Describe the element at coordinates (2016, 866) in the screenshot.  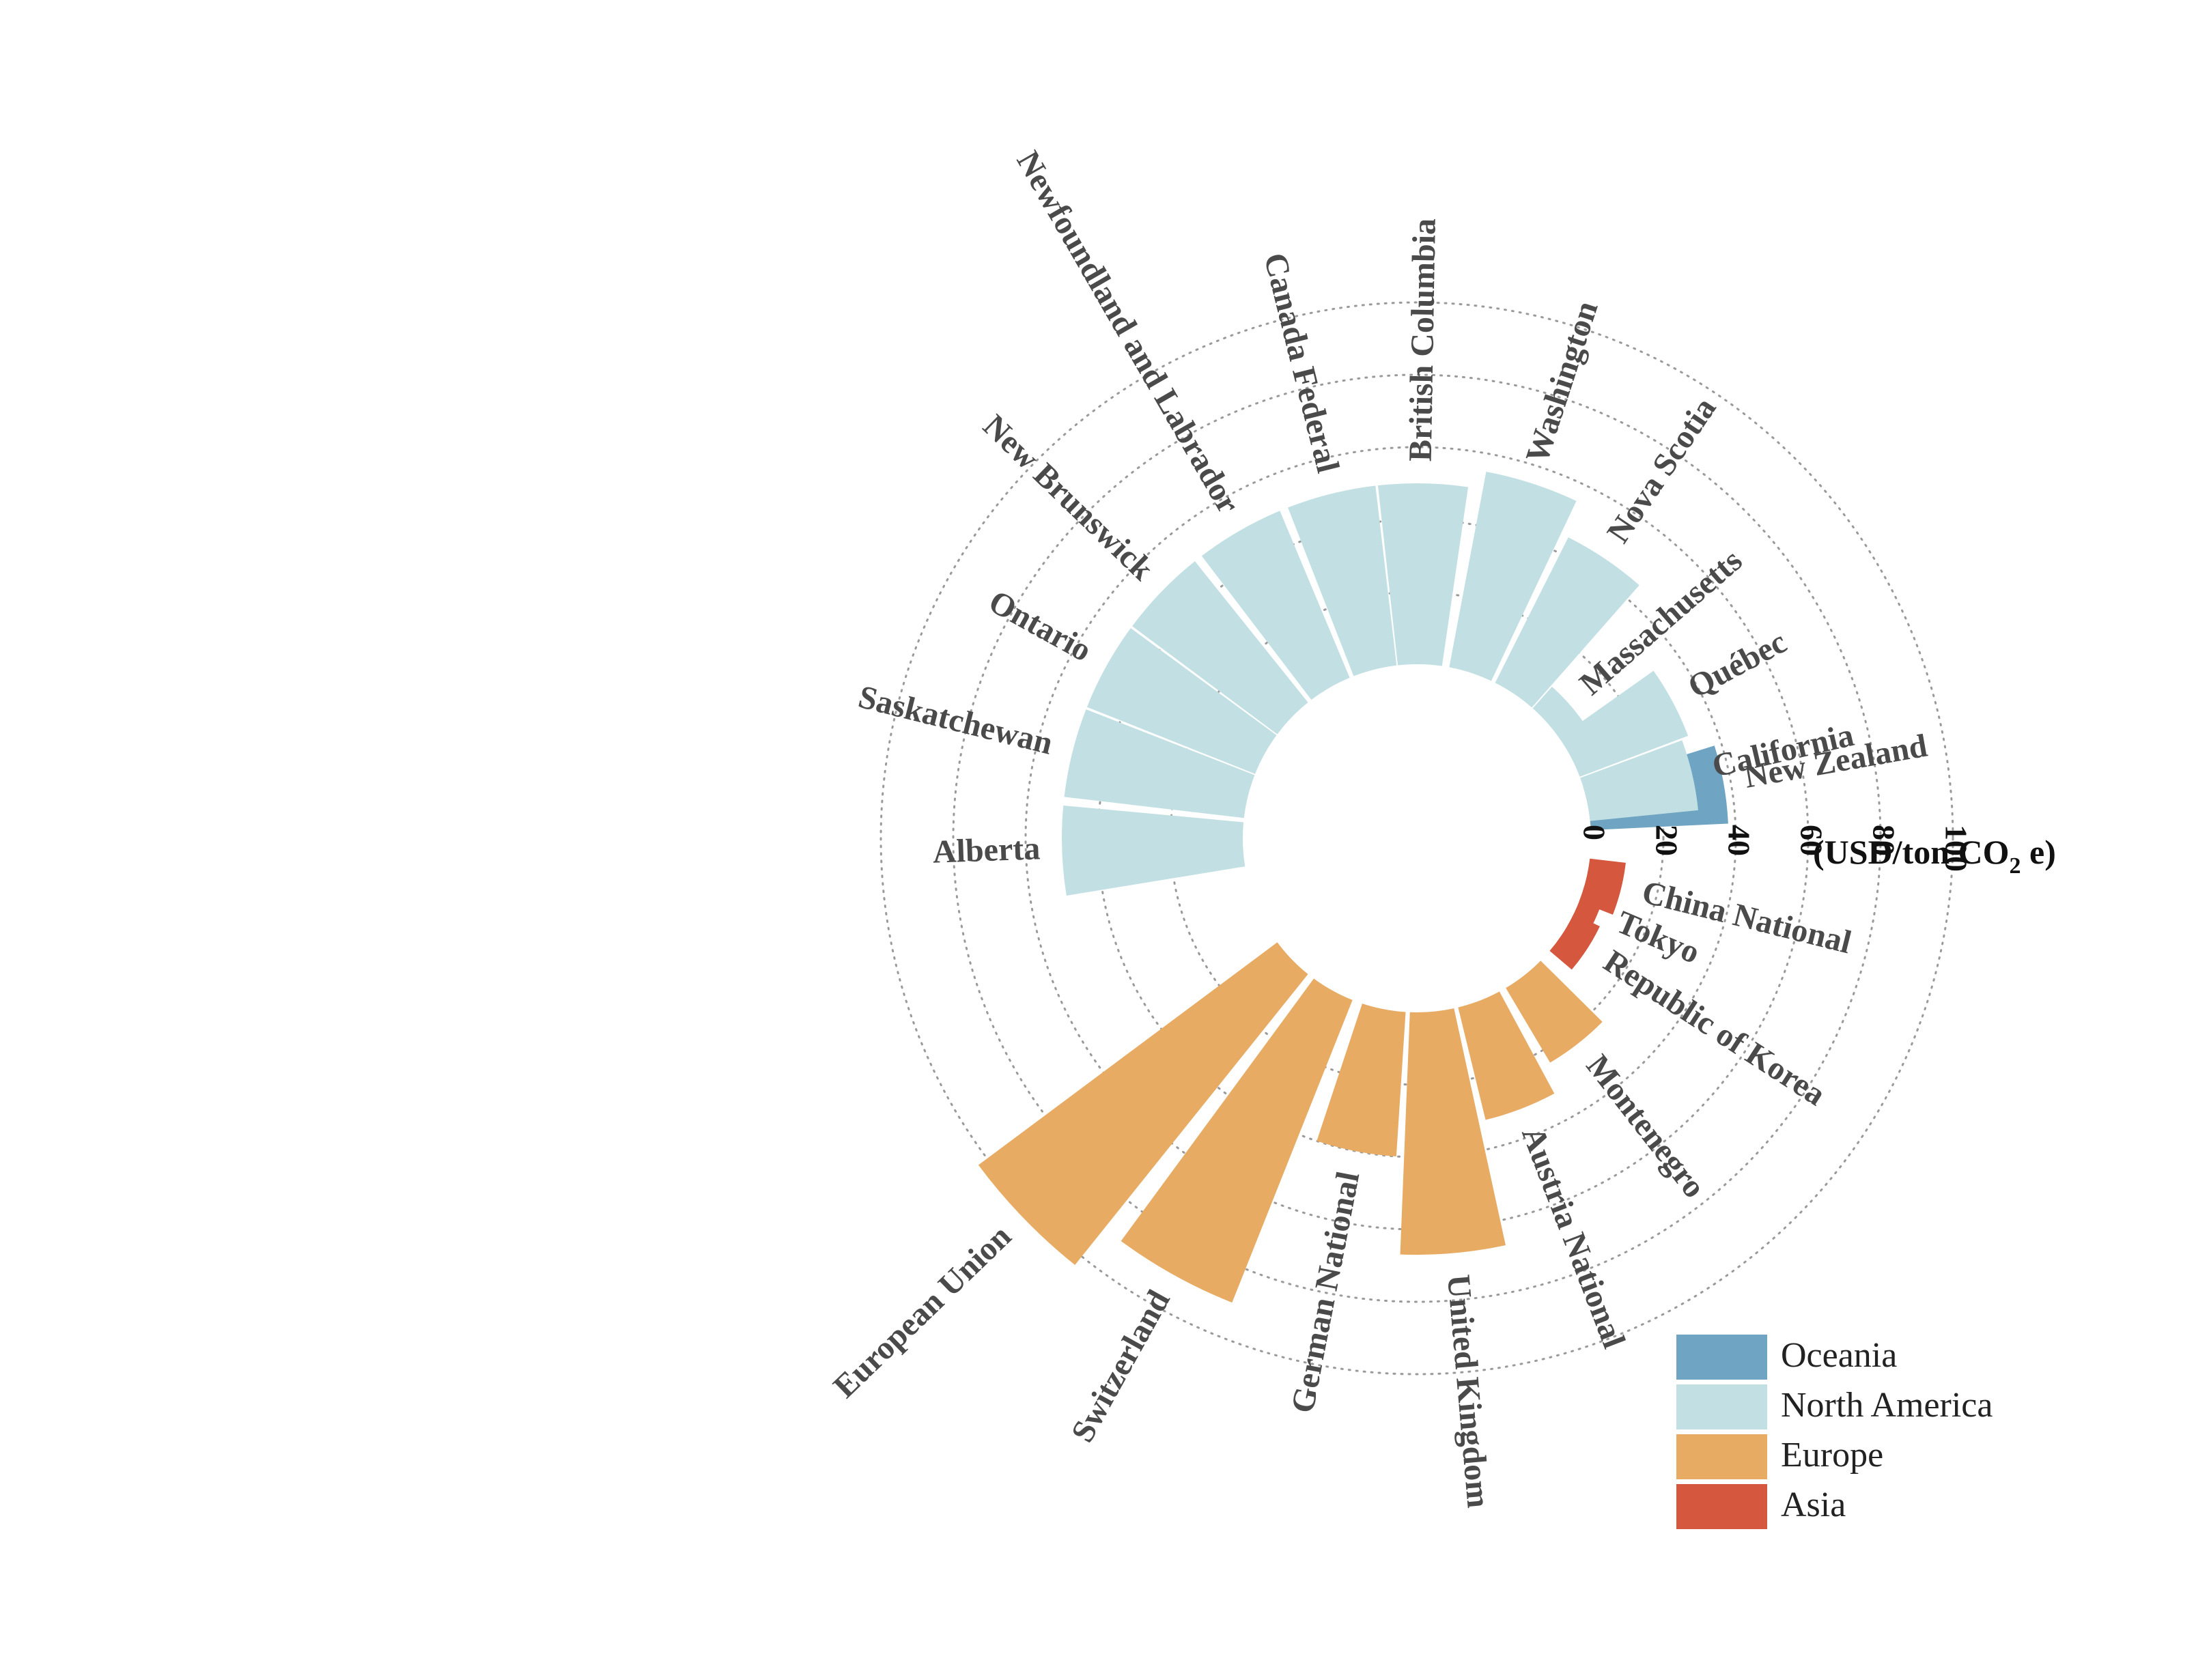
I see `unit-subscript: 2` at that location.